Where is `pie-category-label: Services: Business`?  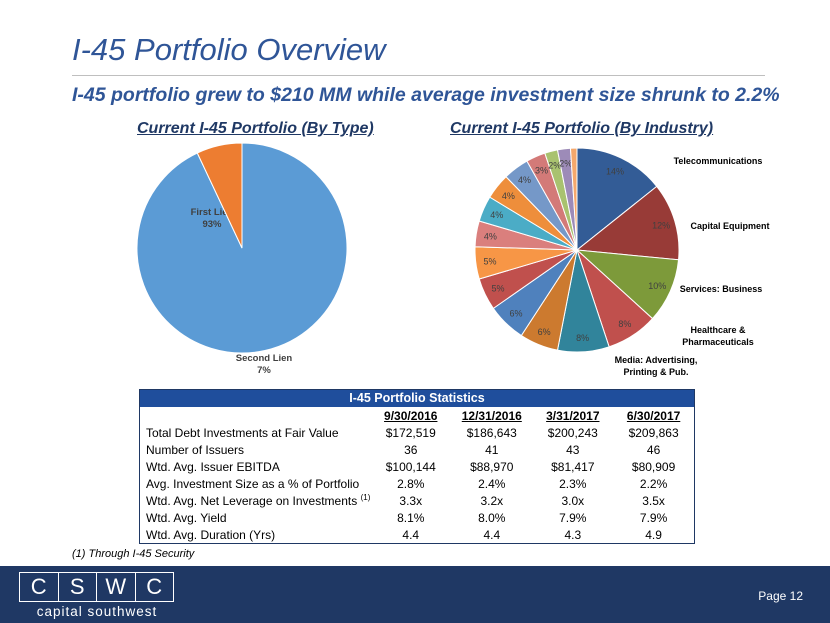 pie-category-label: Services: Business is located at coordinates (721, 289).